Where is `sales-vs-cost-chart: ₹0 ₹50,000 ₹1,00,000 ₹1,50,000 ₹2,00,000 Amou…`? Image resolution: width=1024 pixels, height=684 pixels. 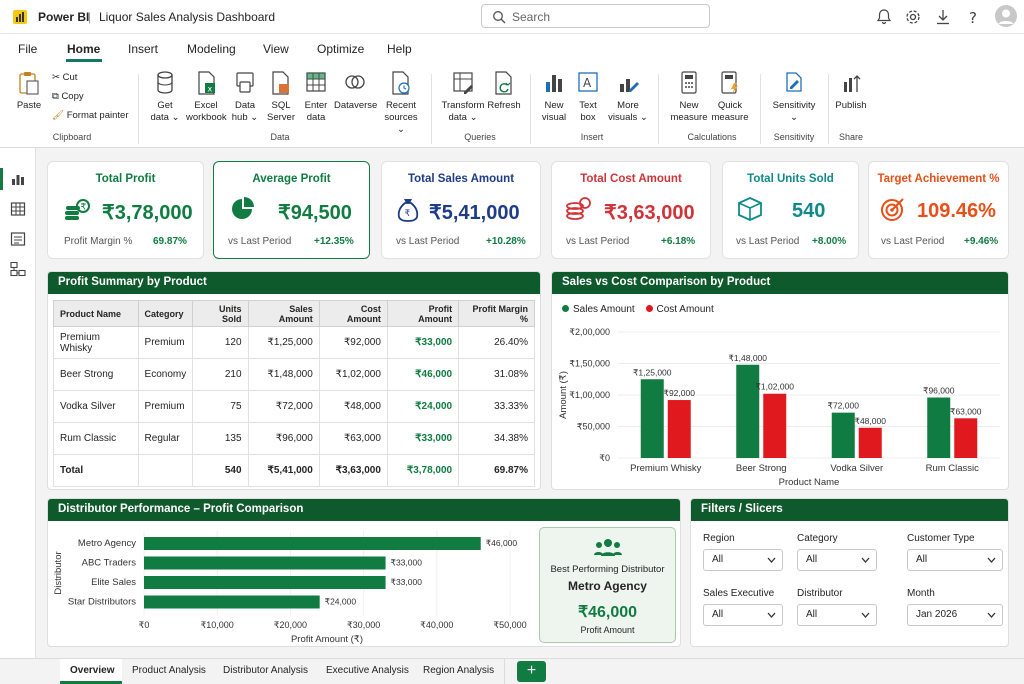
sales-vs-cost-chart: ₹0 ₹50,000 ₹1,00,000 ₹1,50,000 ₹2,00,000 Amou… is located at coordinates (780, 405).